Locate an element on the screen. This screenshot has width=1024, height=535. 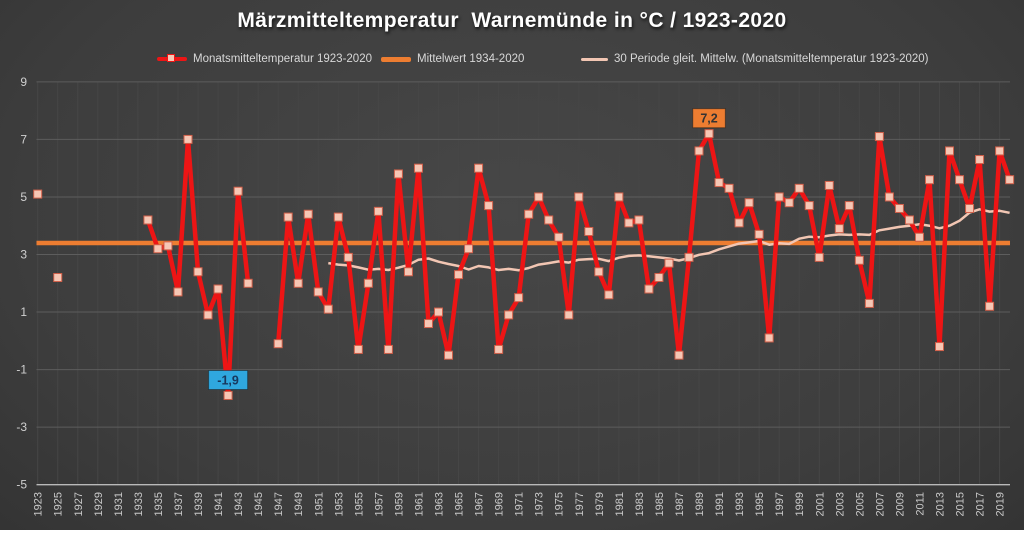
x-axis-tick-label: 1949 is located at coordinates (299, 504).